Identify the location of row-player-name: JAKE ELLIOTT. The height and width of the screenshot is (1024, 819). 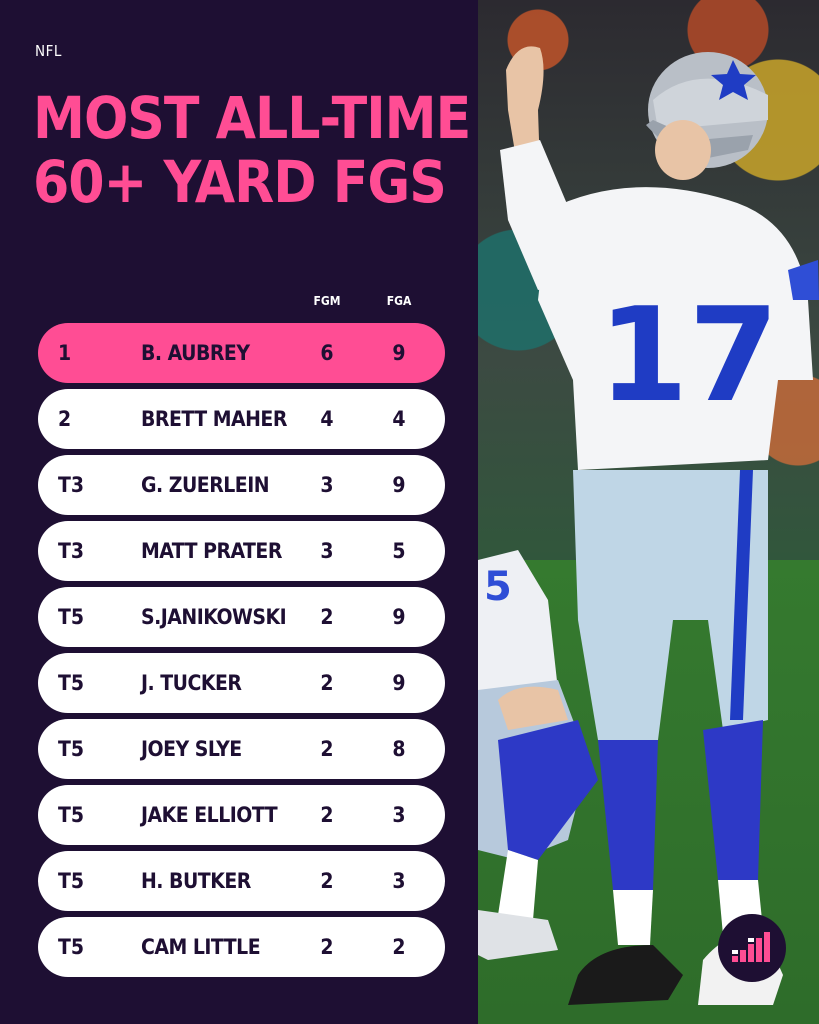
(209, 815).